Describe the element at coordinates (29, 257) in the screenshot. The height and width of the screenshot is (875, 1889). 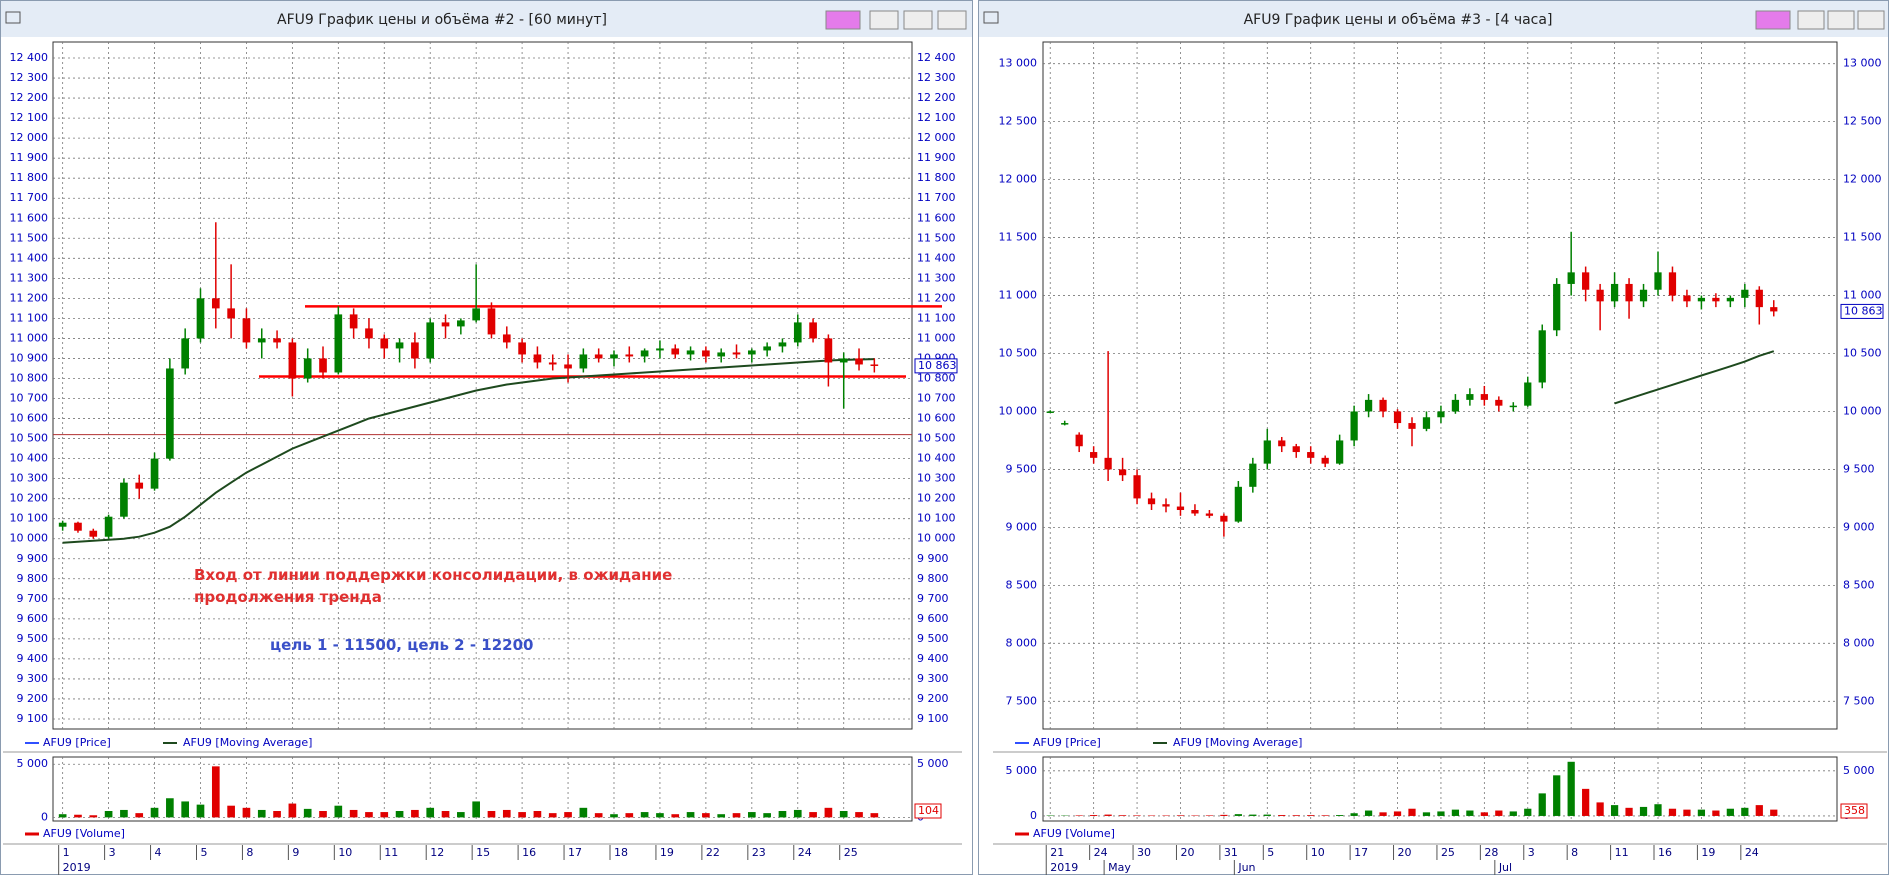
I see `y-tick-label: 11 400` at that location.